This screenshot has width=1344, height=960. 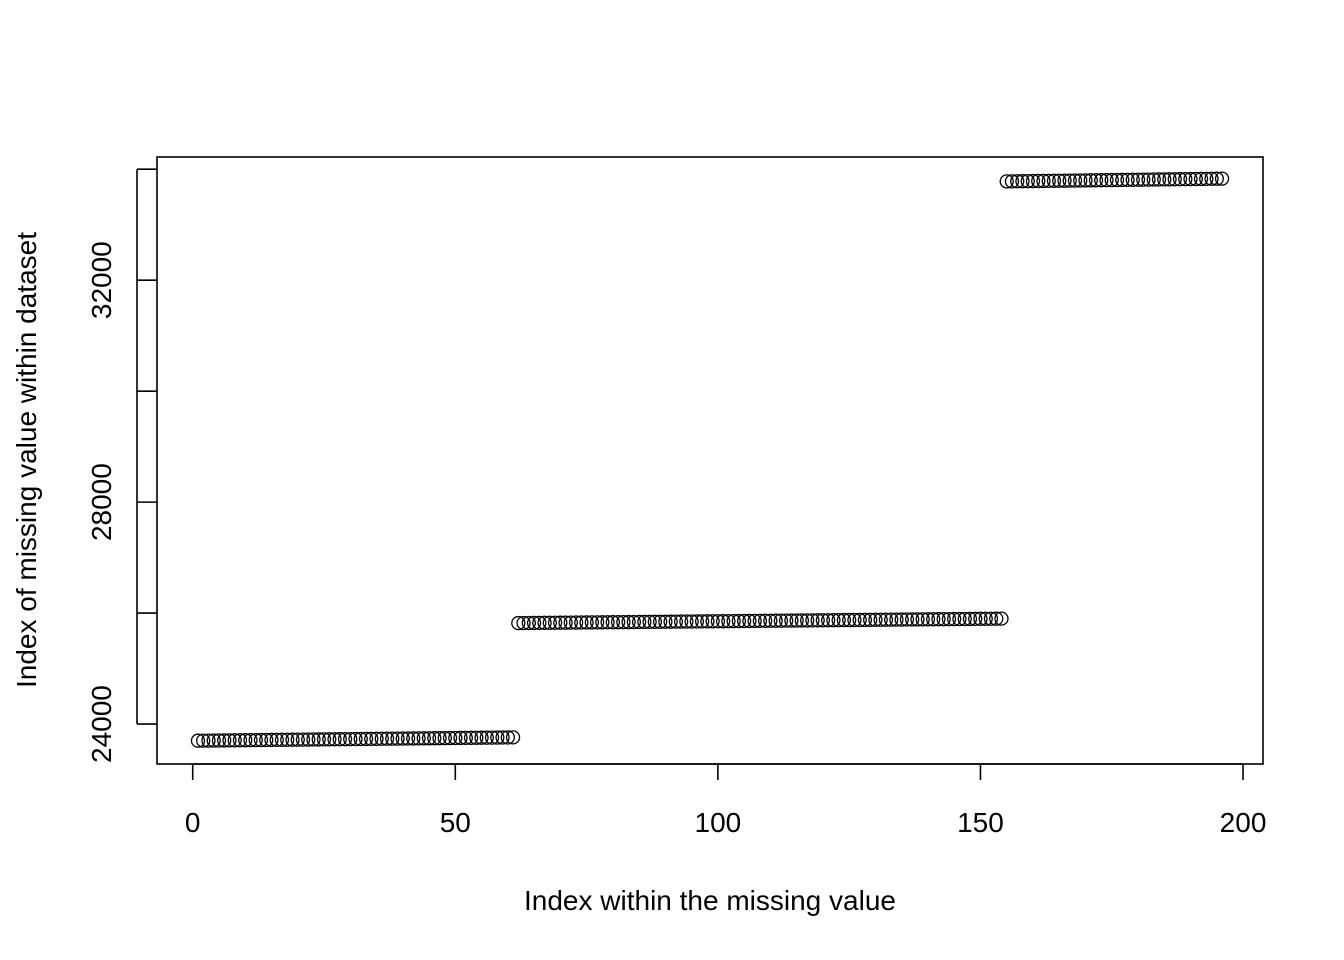 I want to click on y-axis: 24000 28000 32000, so click(x=121, y=465).